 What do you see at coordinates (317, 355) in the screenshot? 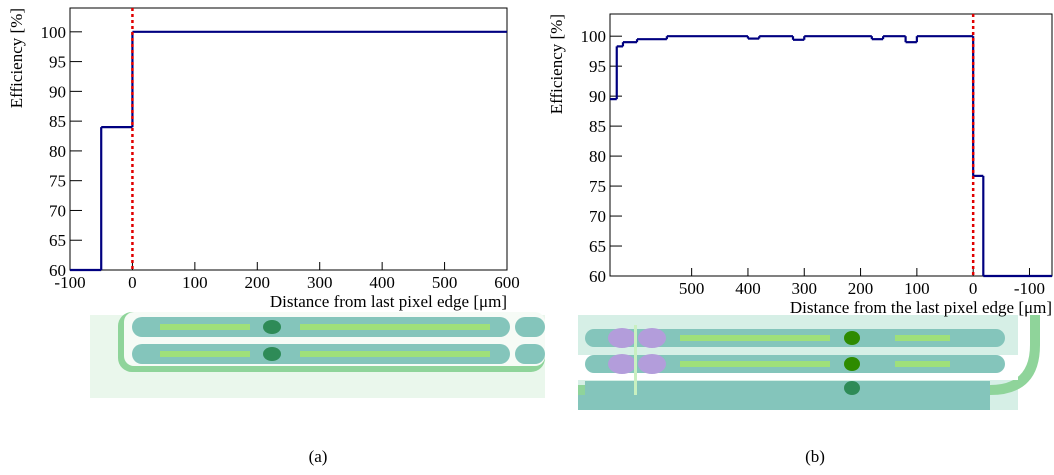
I see `sensor-drawing-a` at bounding box center [317, 355].